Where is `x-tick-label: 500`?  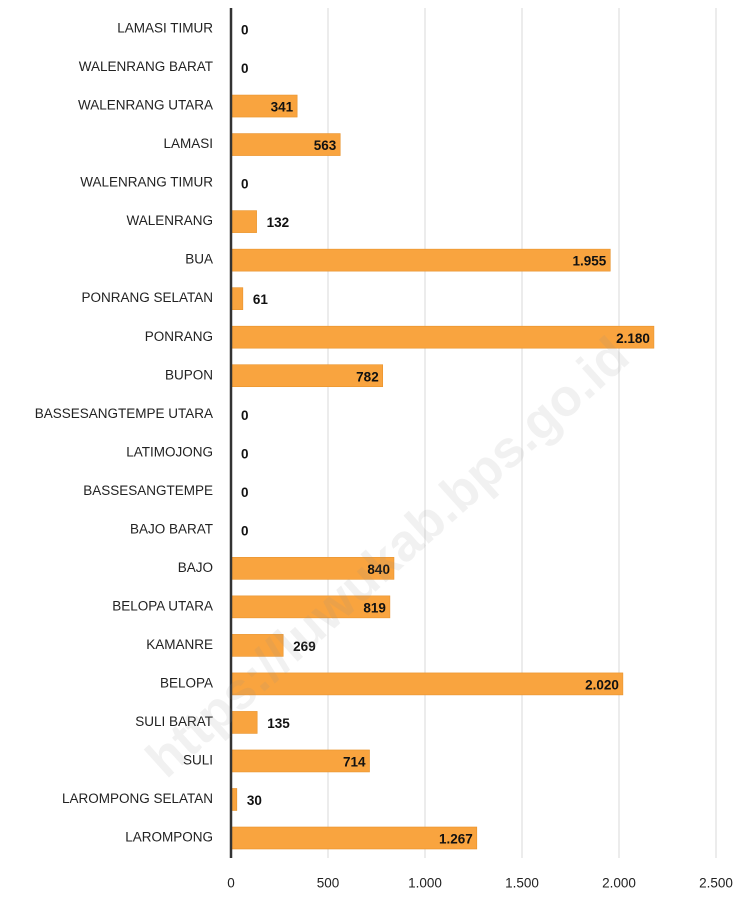
x-tick-label: 500 is located at coordinates (328, 883).